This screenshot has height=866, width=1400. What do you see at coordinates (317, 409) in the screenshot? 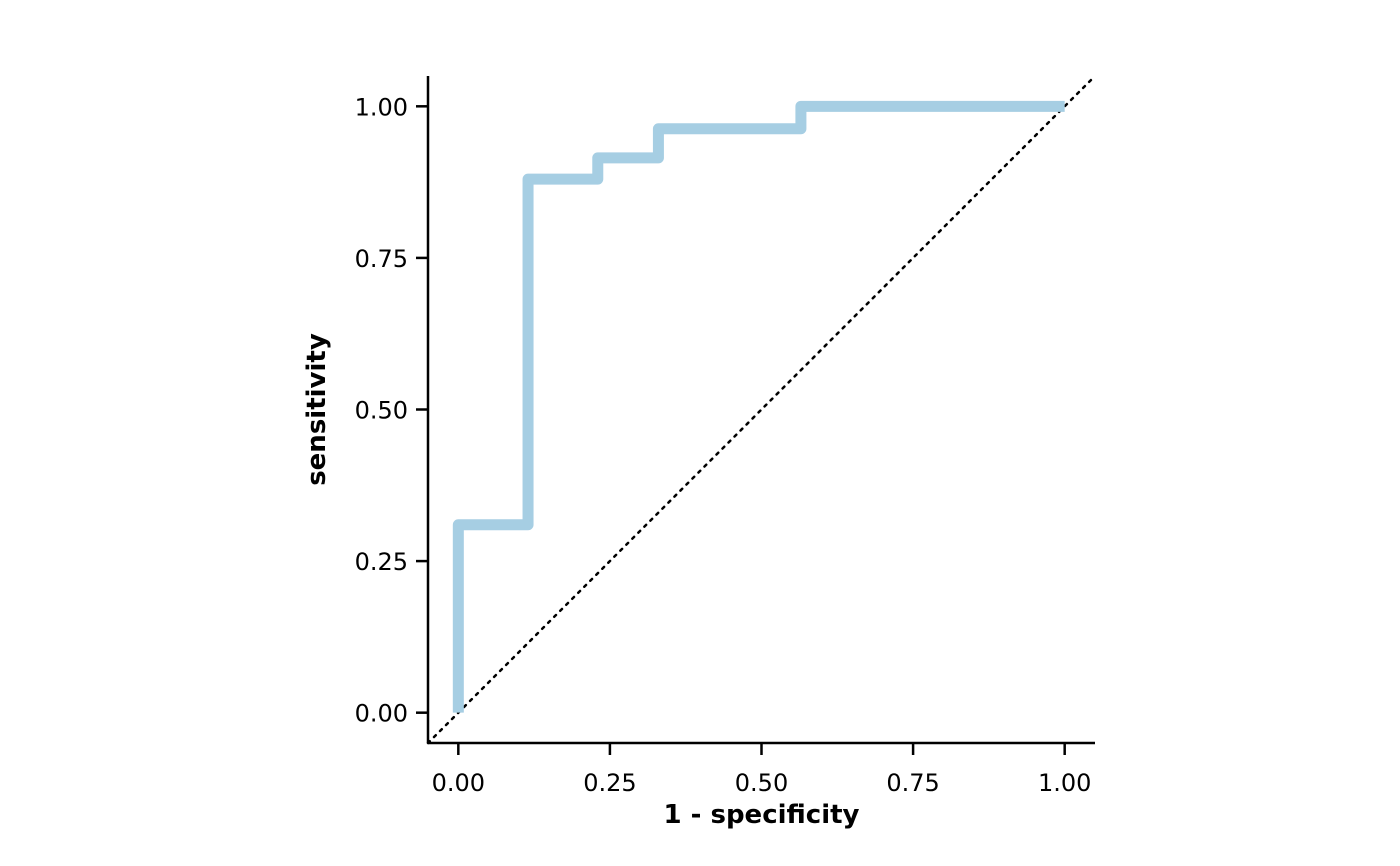
I see `y-axis-title: sensitivity` at bounding box center [317, 409].